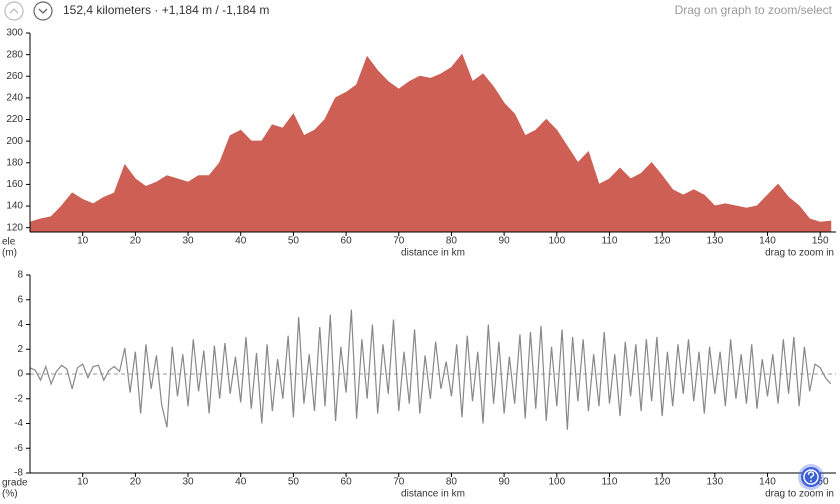 Image resolution: width=840 pixels, height=504 pixels. Describe the element at coordinates (20, 374) in the screenshot. I see `y-tick-label: 0` at that location.